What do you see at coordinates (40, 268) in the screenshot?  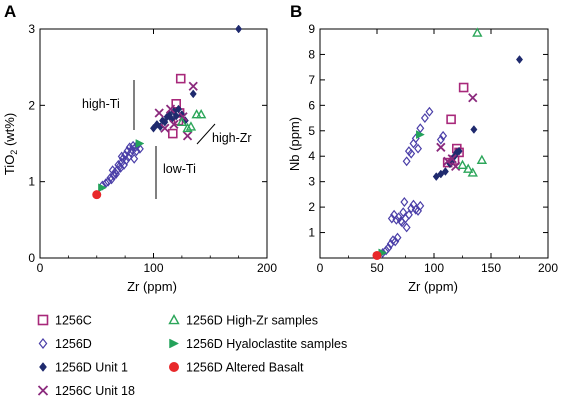 I see `x-tick-label: 0` at bounding box center [40, 268].